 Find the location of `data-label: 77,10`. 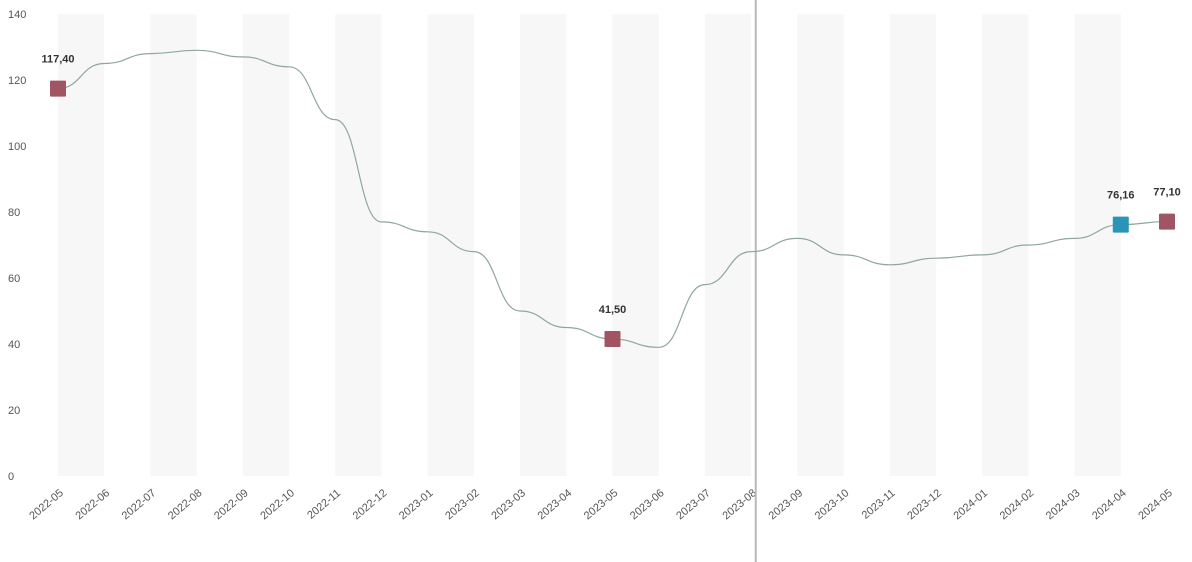

data-label: 77,10 is located at coordinates (1167, 193).